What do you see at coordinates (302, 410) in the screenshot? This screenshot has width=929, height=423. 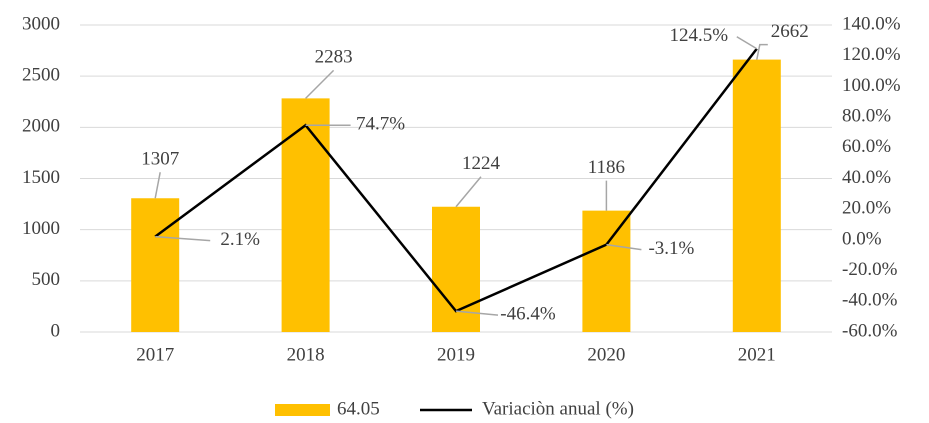 I see `legend-swatch` at bounding box center [302, 410].